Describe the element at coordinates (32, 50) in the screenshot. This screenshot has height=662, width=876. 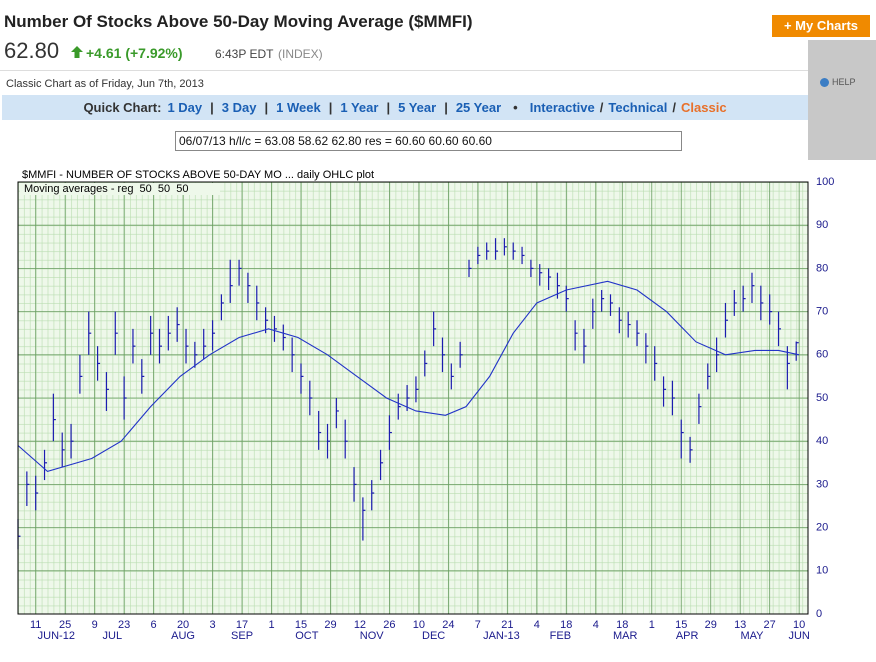
I see `price: 62.80` at that location.